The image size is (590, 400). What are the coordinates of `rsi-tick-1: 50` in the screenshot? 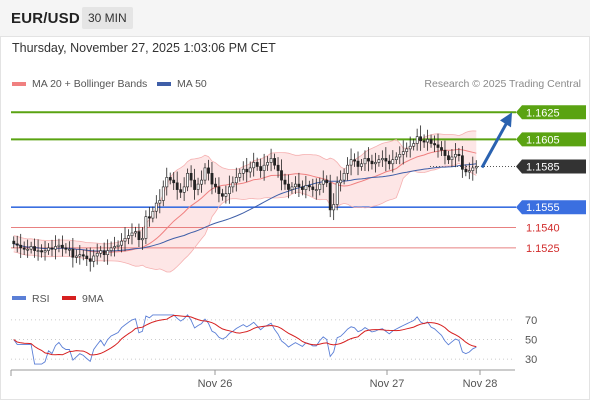 It's located at (531, 341).